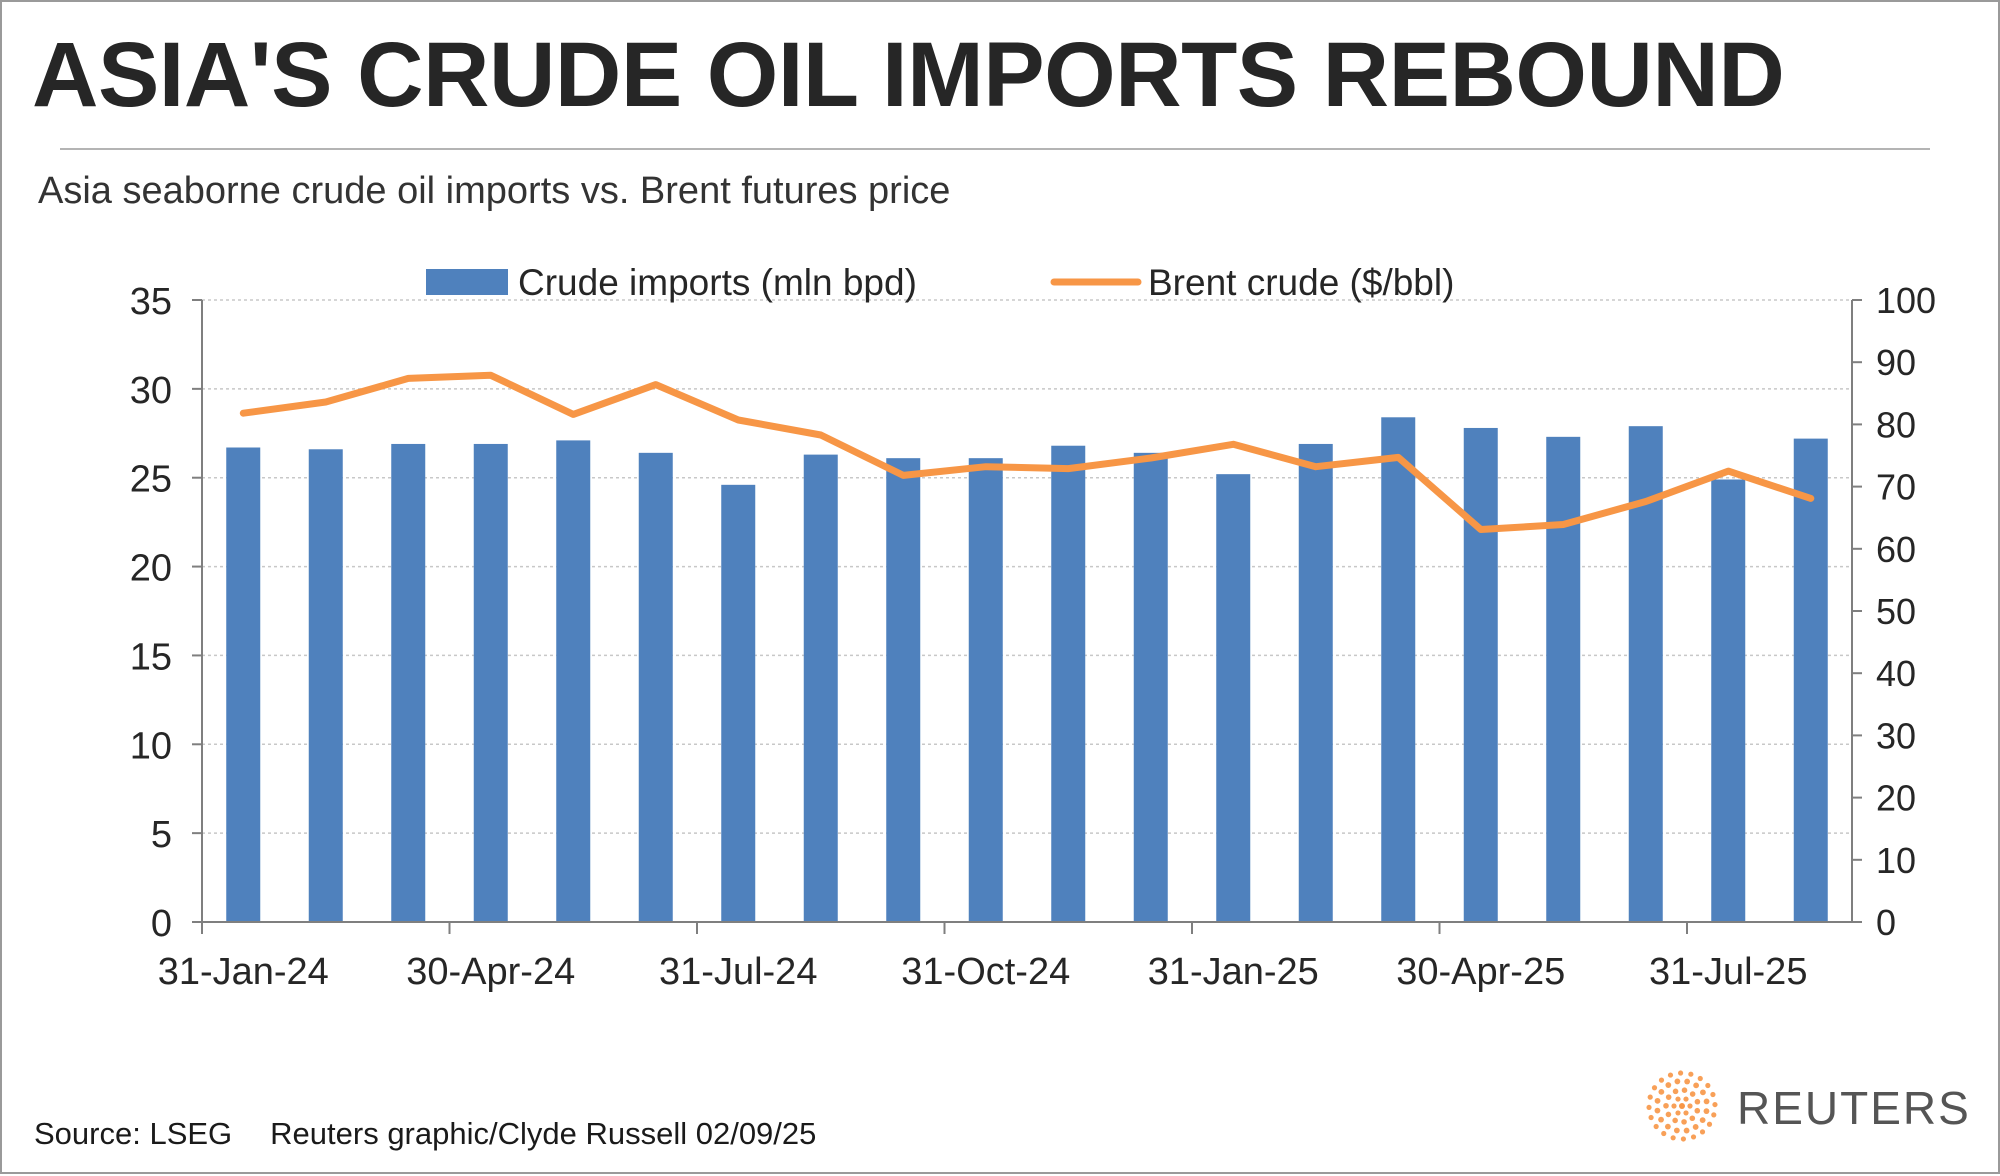  Describe the element at coordinates (985, 972) in the screenshot. I see `x-tick-label: 31-Oct-24` at that location.